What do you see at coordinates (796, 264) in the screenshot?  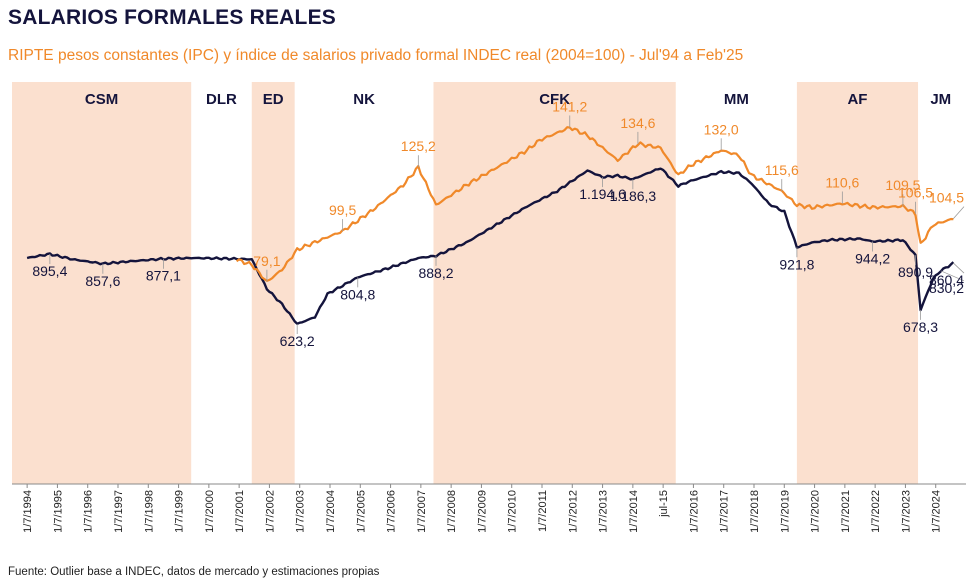 I see `data-label-navy: 921,8` at bounding box center [796, 264].